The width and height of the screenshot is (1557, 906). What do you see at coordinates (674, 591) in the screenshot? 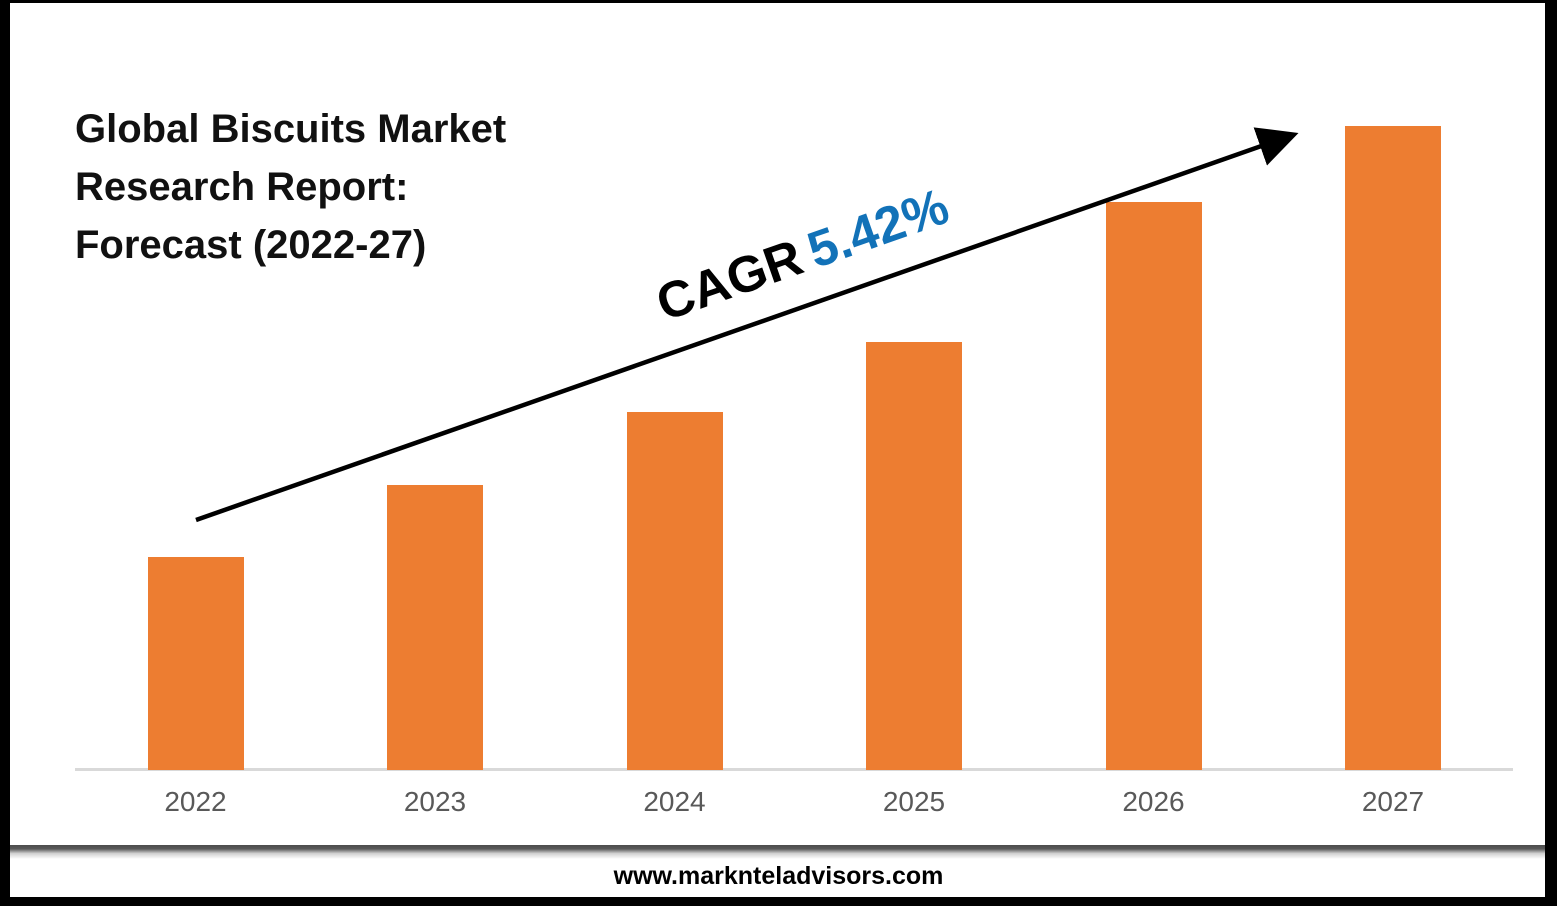
I see `bar-2024` at bounding box center [674, 591].